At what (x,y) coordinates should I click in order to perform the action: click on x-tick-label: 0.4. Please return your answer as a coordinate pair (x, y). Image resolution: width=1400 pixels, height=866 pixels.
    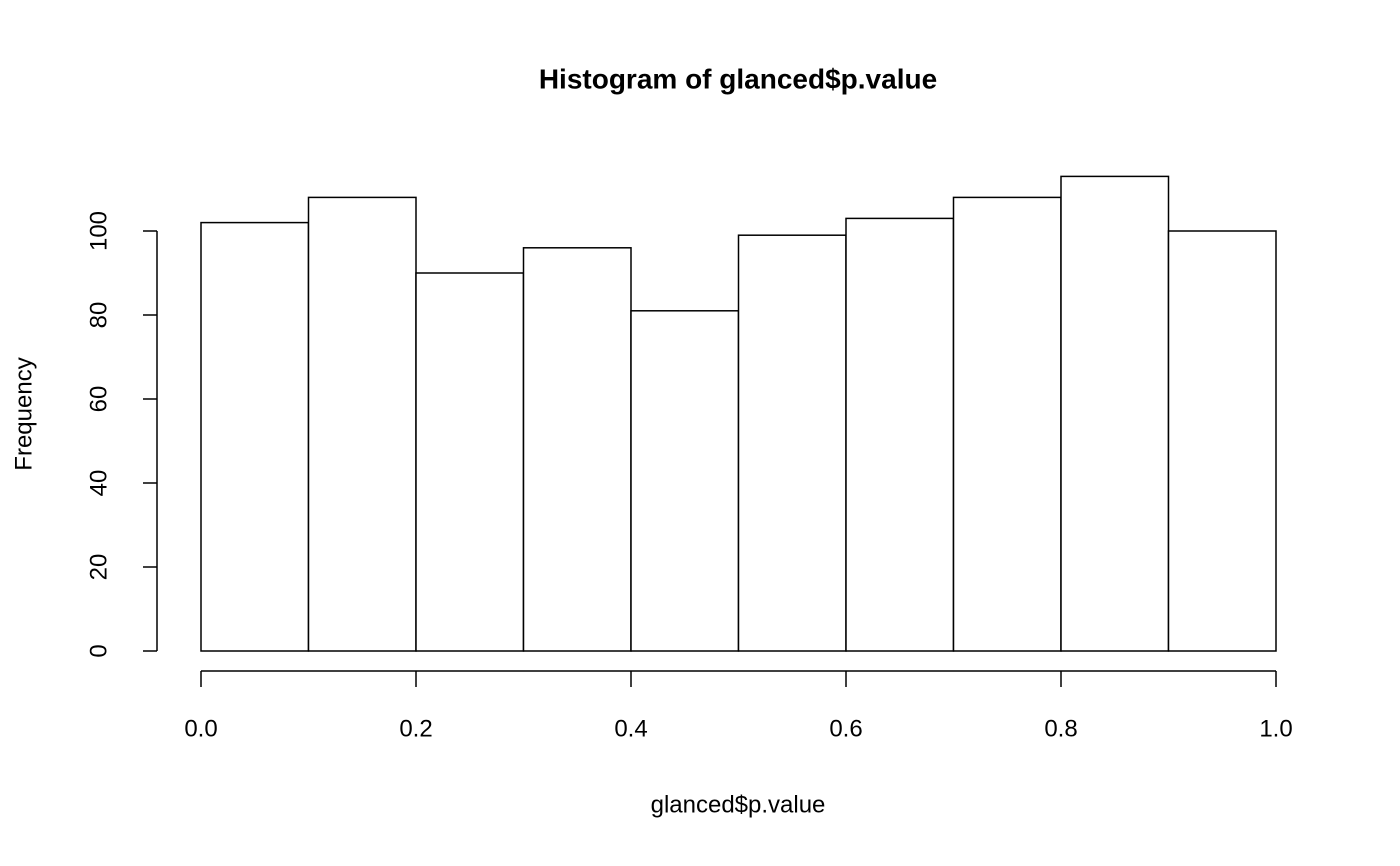
    Looking at the image, I should click on (630, 728).